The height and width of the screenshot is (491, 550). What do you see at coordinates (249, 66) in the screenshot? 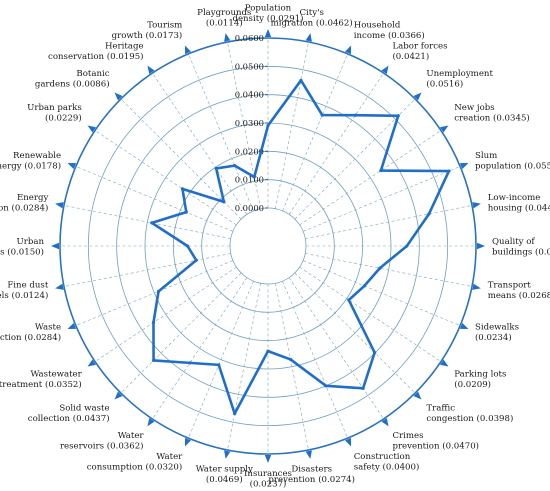
I see `tick-label-5: 0.0500` at bounding box center [249, 66].